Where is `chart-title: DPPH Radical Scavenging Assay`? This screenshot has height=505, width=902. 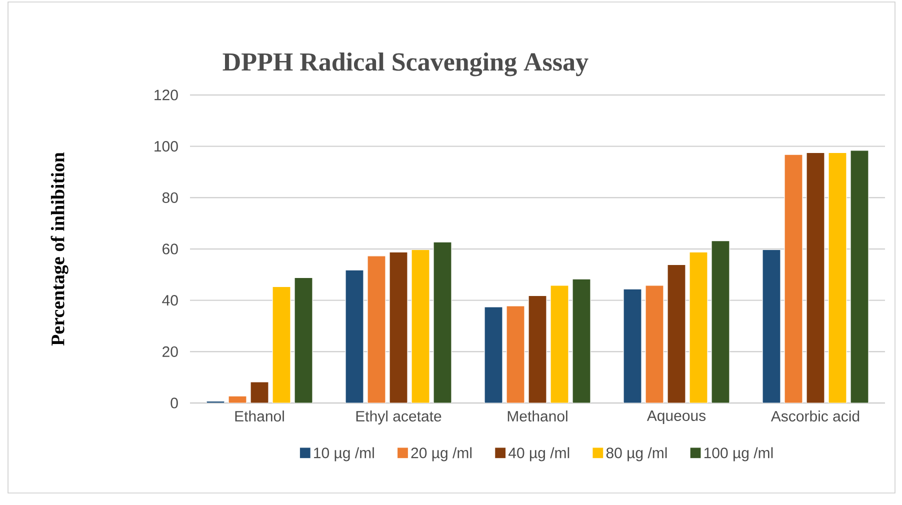
chart-title: DPPH Radical Scavenging Assay is located at coordinates (405, 64).